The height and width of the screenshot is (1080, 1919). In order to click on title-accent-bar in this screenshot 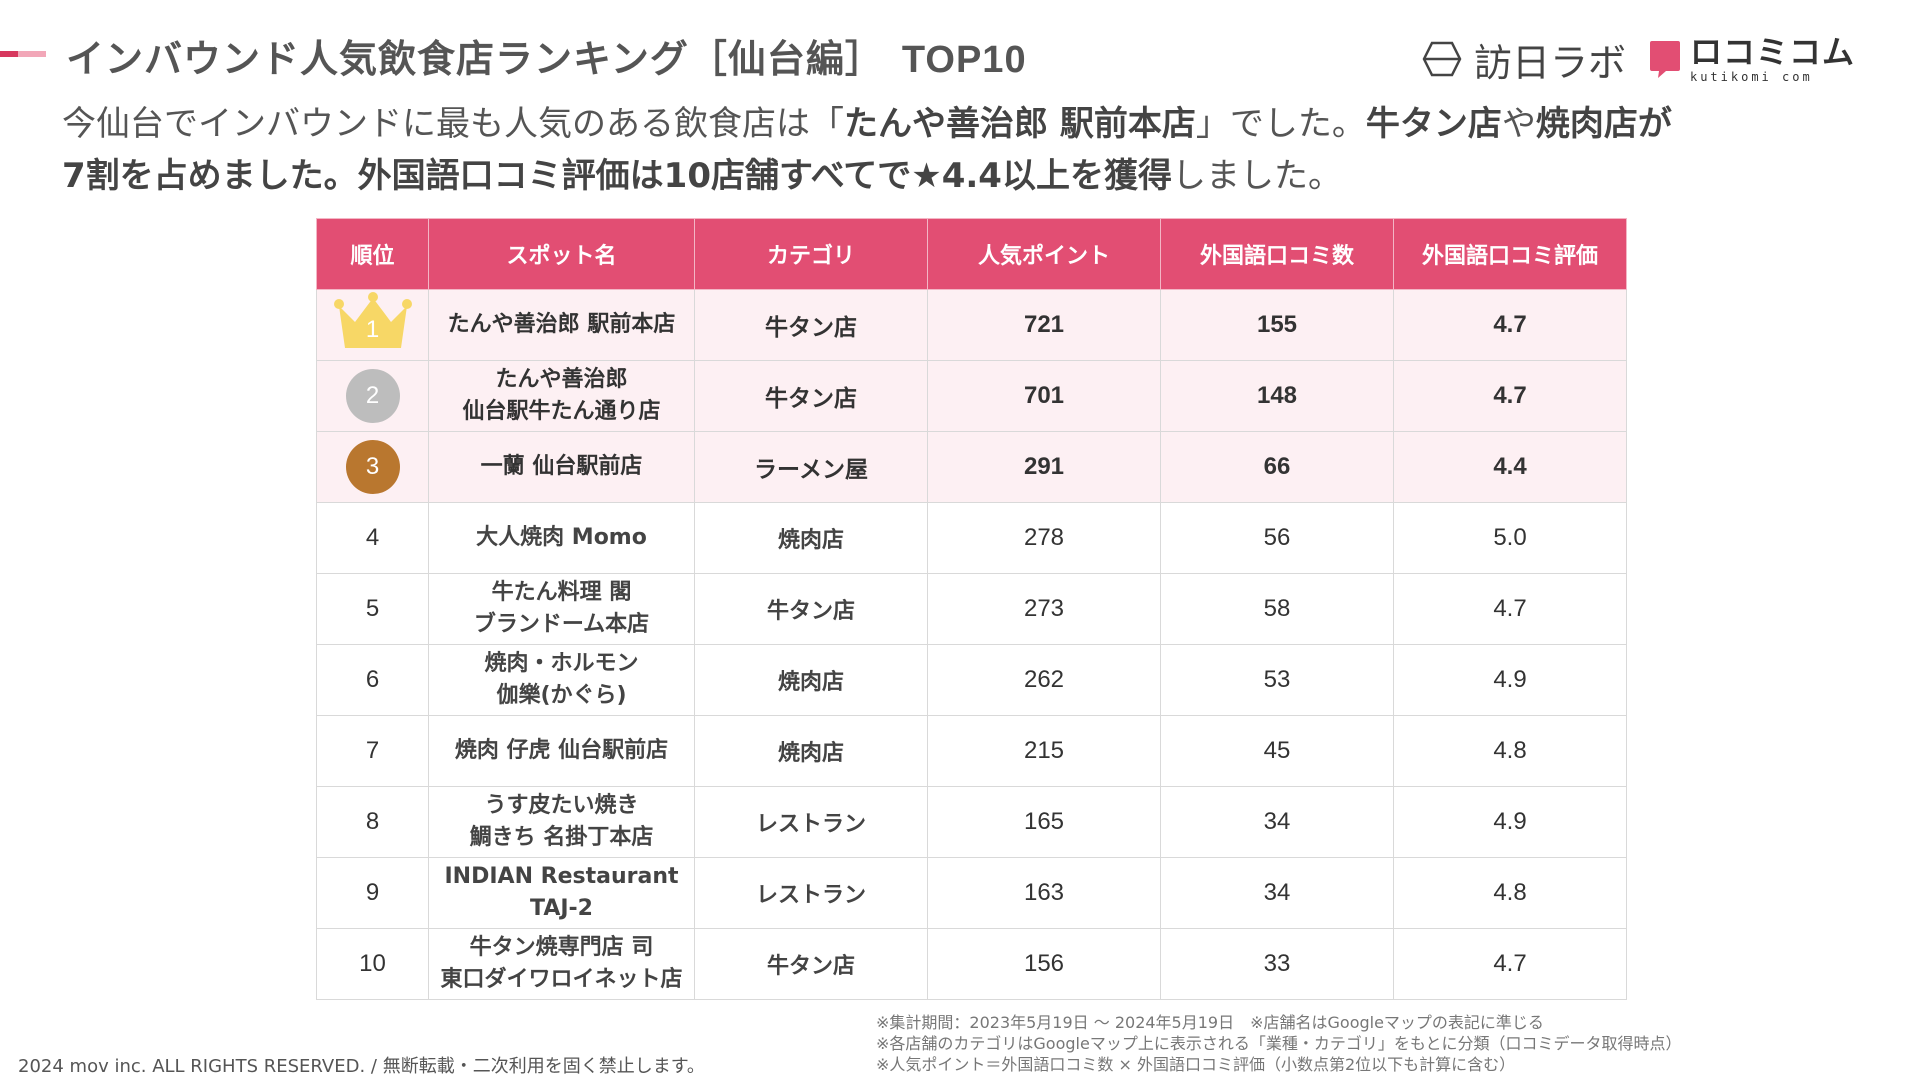, I will do `click(23, 54)`.